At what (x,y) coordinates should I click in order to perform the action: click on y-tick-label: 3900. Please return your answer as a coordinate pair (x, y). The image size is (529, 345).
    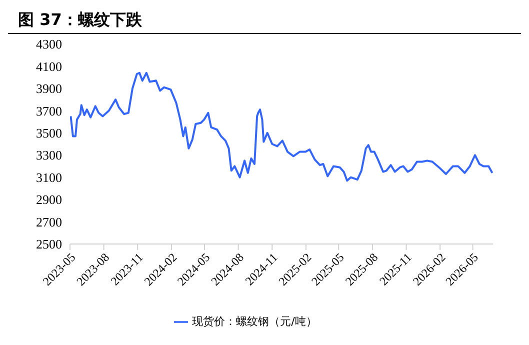
    Looking at the image, I should click on (49, 88).